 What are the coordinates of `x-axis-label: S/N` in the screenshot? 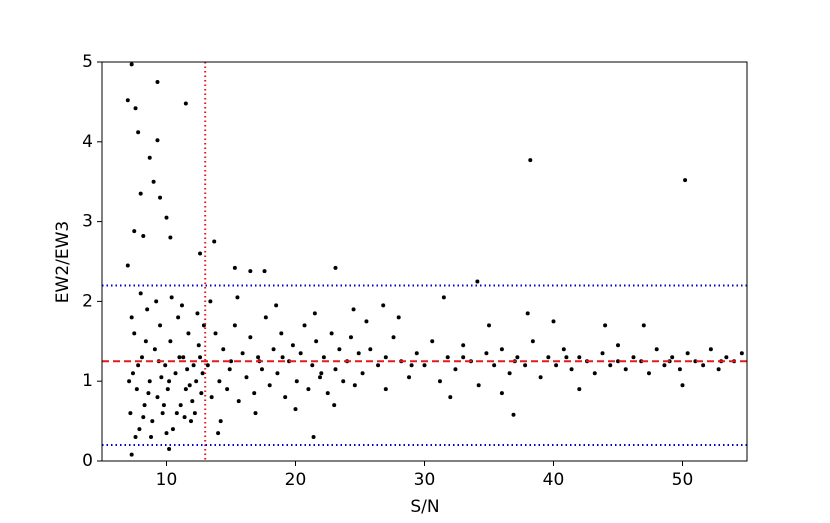 It's located at (424, 507).